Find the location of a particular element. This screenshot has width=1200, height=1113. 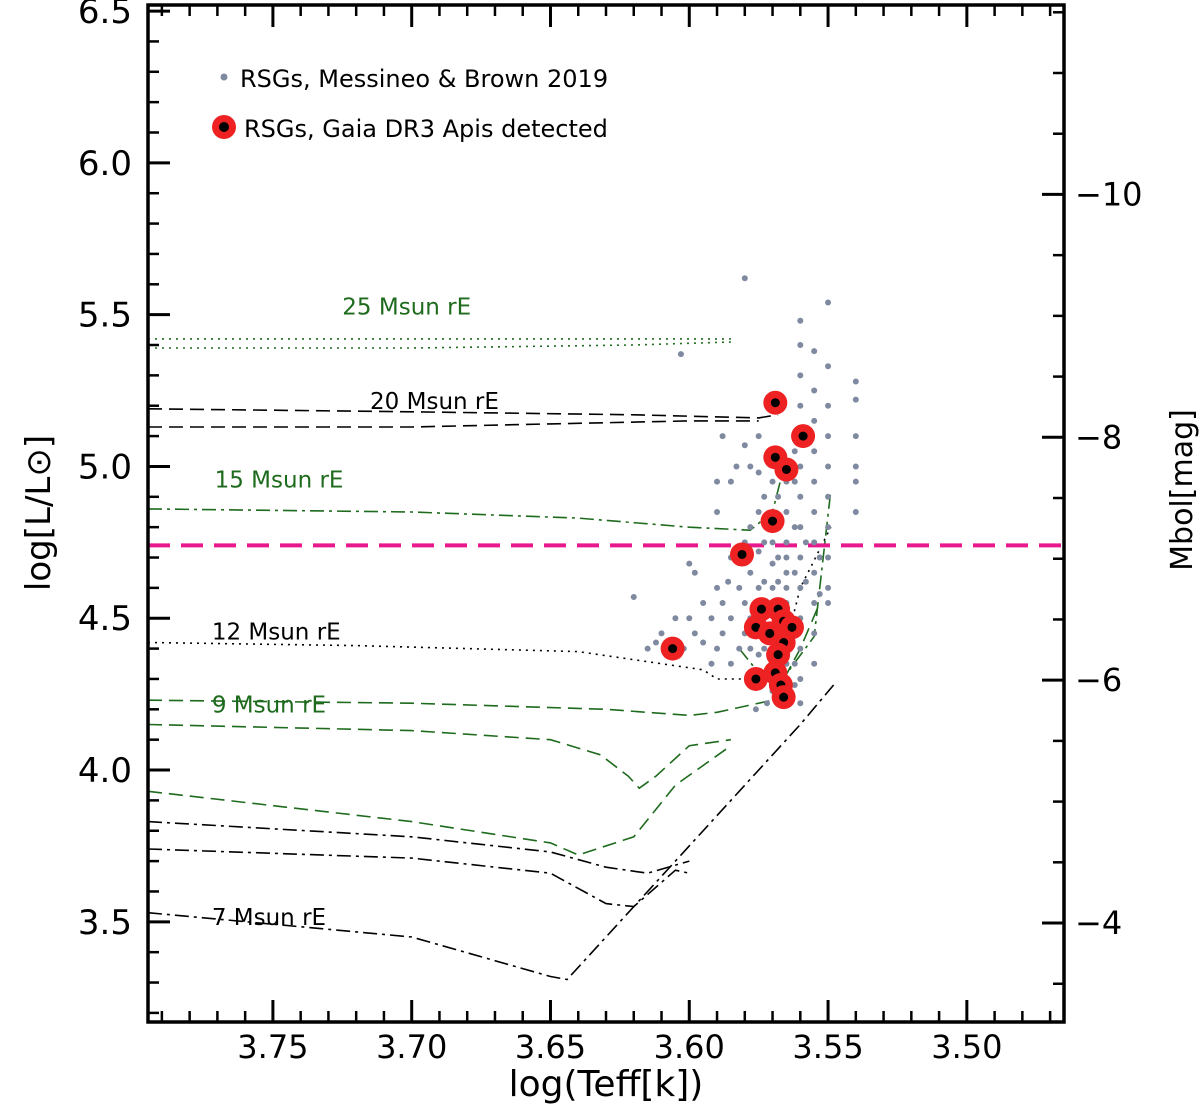

y-tick-label-1: 4.0 is located at coordinates (105, 771).